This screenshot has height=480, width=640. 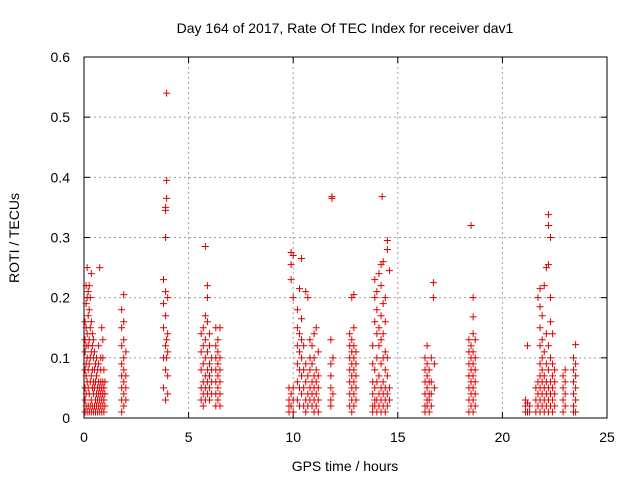 I want to click on y-tick-label: 0.6, so click(x=61, y=57).